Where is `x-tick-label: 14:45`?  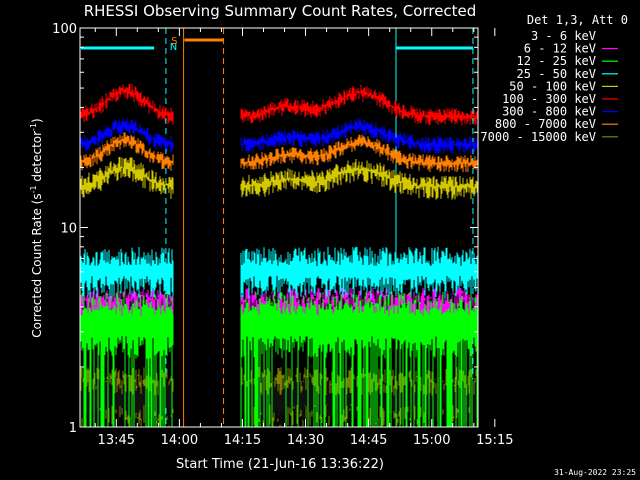 x-tick-label: 14:45 is located at coordinates (368, 440).